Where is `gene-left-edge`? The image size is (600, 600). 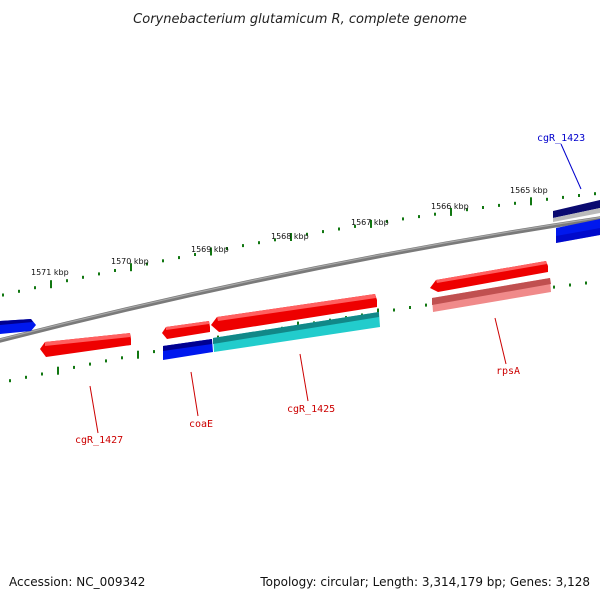
gene-left-edge is located at coordinates (18, 326).